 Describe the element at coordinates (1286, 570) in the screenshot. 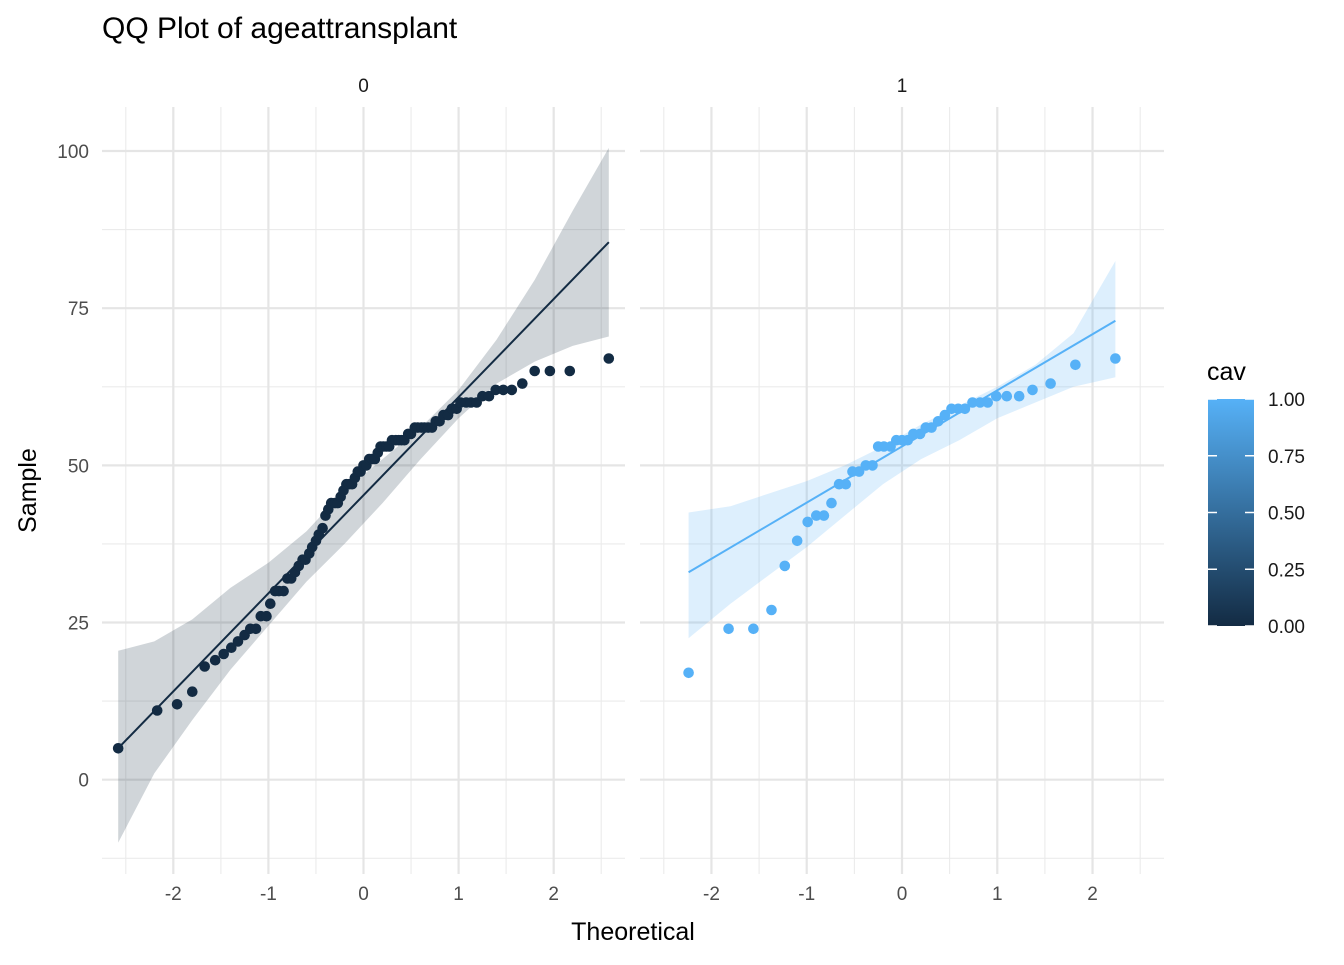

I see `colorbar-label: 0.25` at that location.